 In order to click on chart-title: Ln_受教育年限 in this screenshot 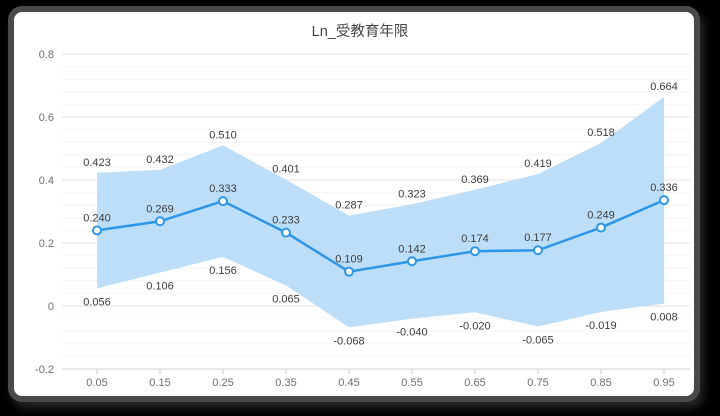, I will do `click(360, 32)`.